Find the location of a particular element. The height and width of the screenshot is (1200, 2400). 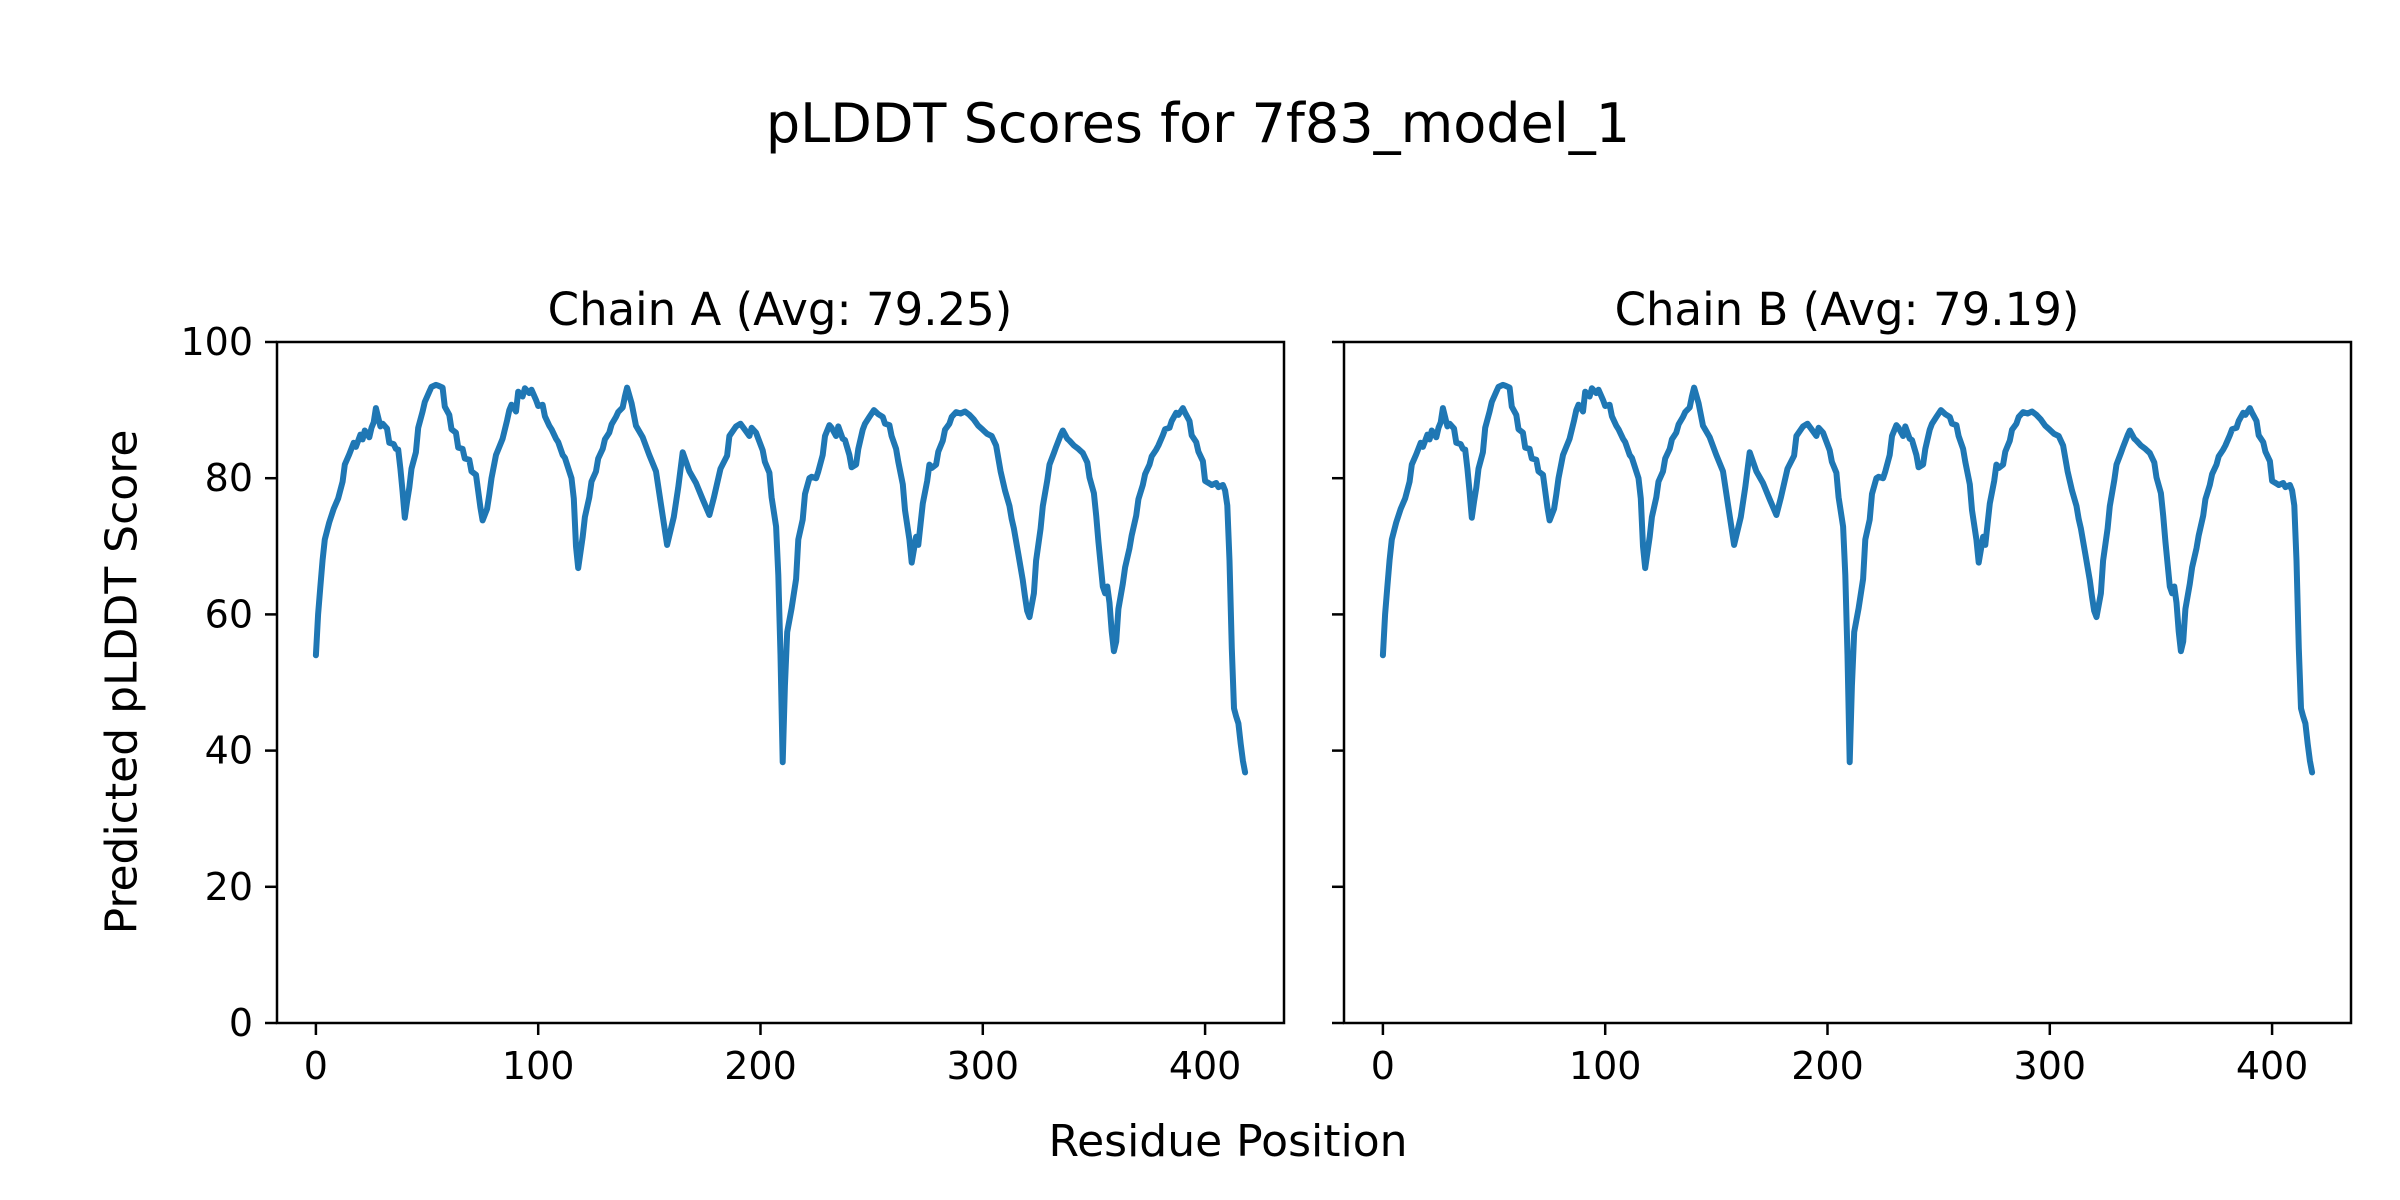

y-tick-label: 100 is located at coordinates (216, 342).